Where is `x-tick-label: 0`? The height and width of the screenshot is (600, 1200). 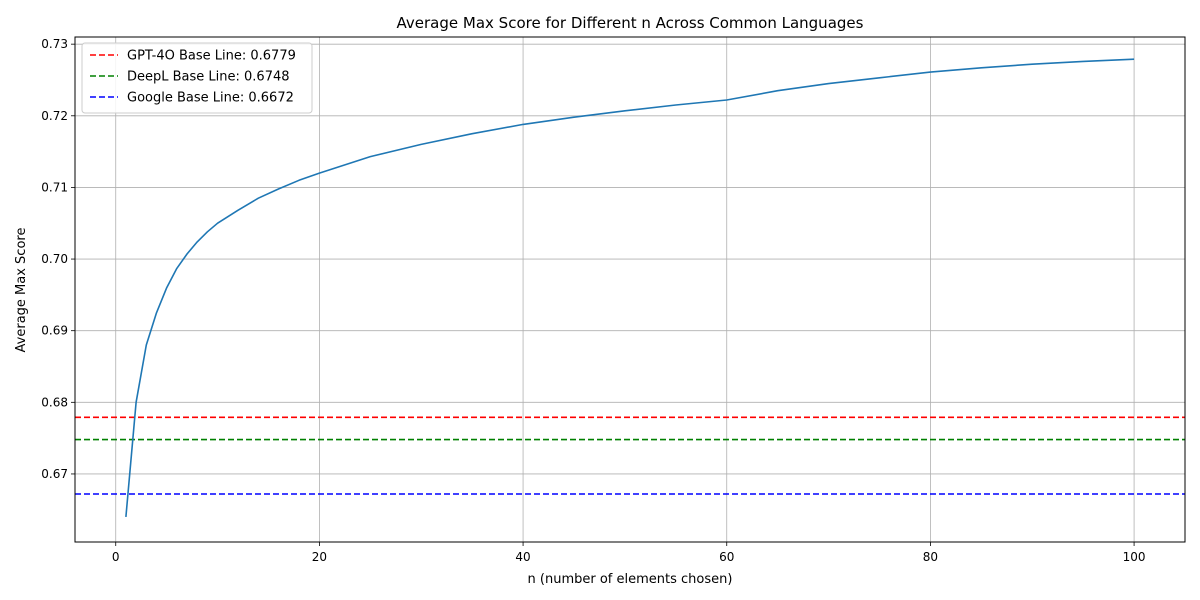 x-tick-label: 0 is located at coordinates (116, 557).